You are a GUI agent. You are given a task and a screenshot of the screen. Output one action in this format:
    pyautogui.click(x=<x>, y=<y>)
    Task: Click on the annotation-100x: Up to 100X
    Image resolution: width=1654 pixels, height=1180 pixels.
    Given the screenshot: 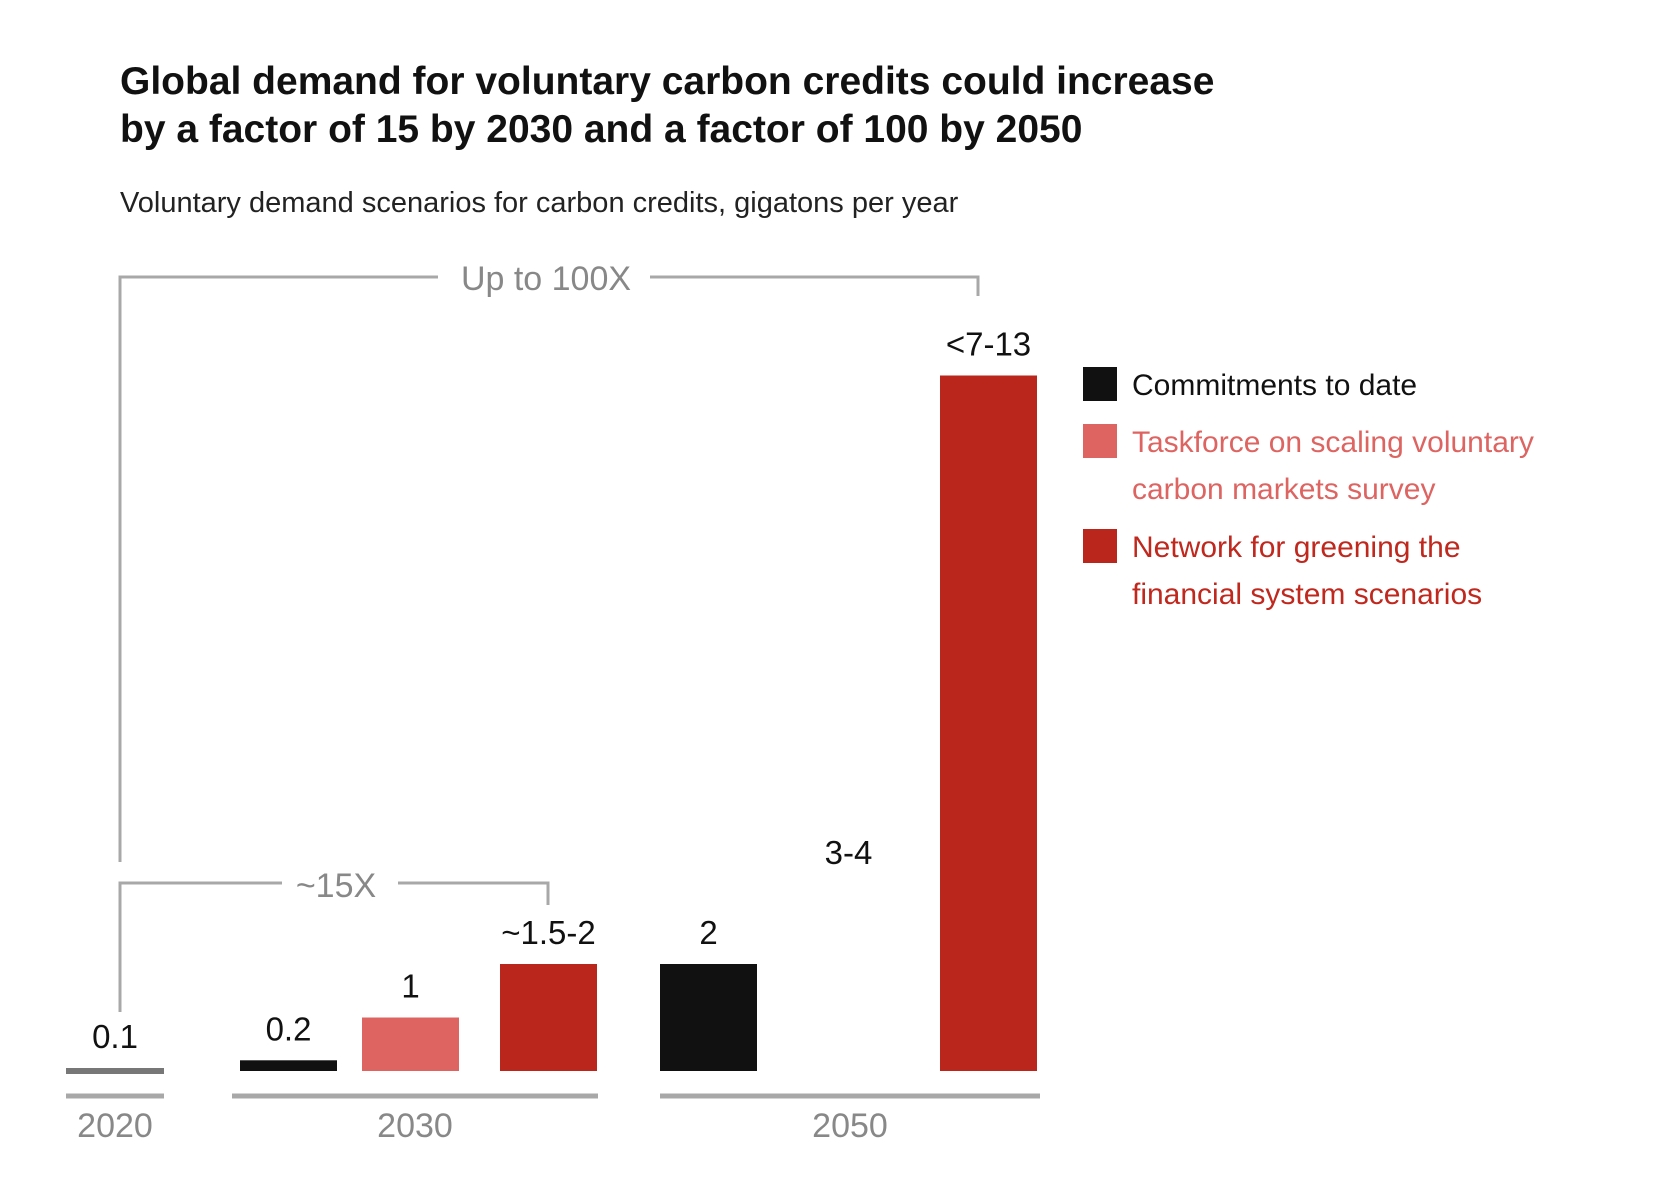 What is the action you would take?
    pyautogui.click(x=546, y=279)
    